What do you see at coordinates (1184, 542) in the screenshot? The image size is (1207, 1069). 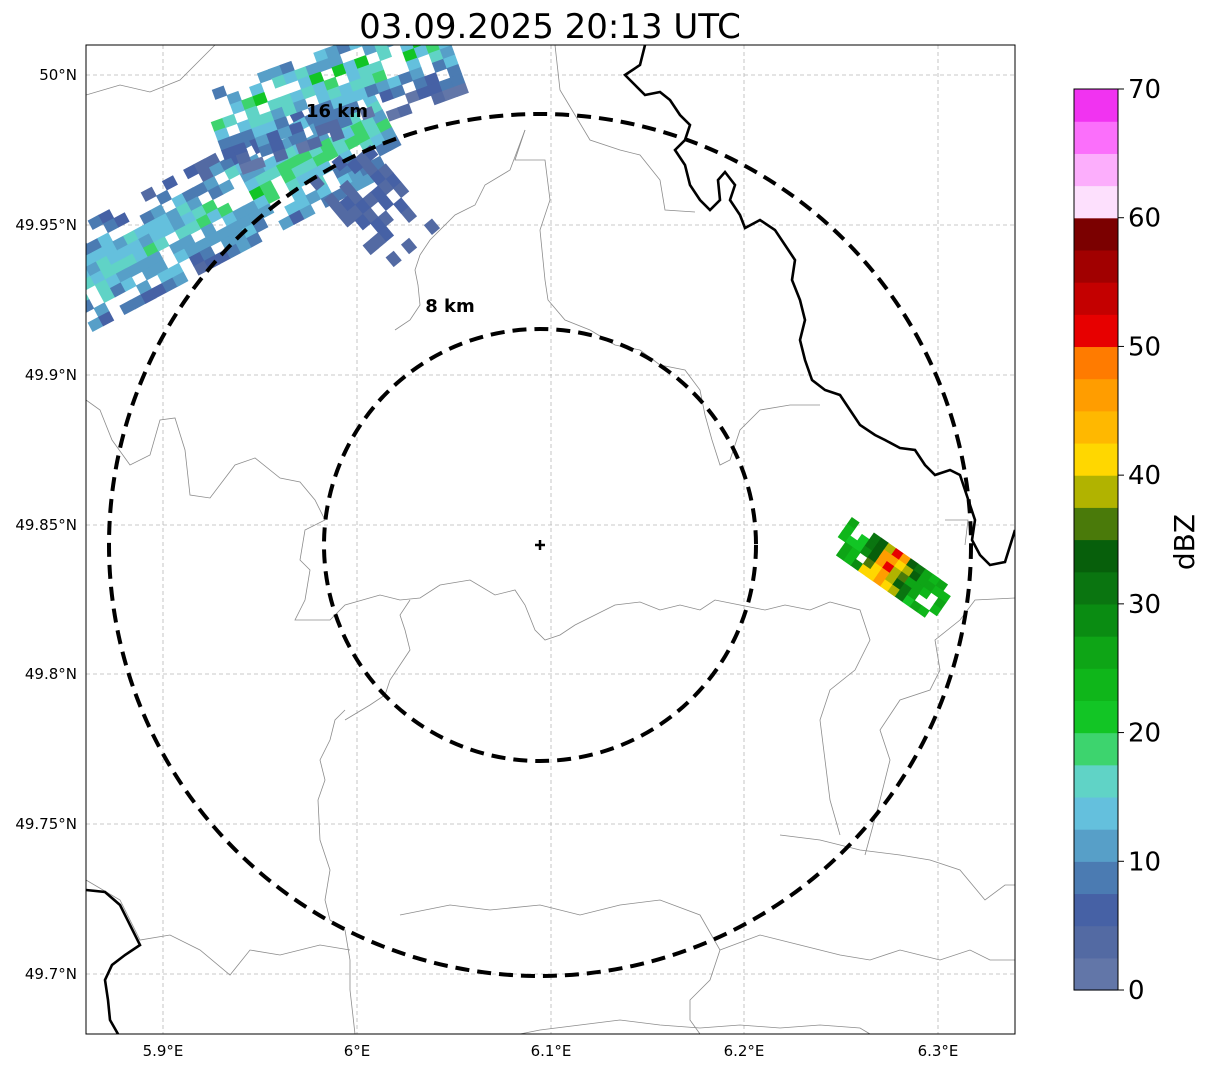 I see `colorbar-label: dBZ` at bounding box center [1184, 542].